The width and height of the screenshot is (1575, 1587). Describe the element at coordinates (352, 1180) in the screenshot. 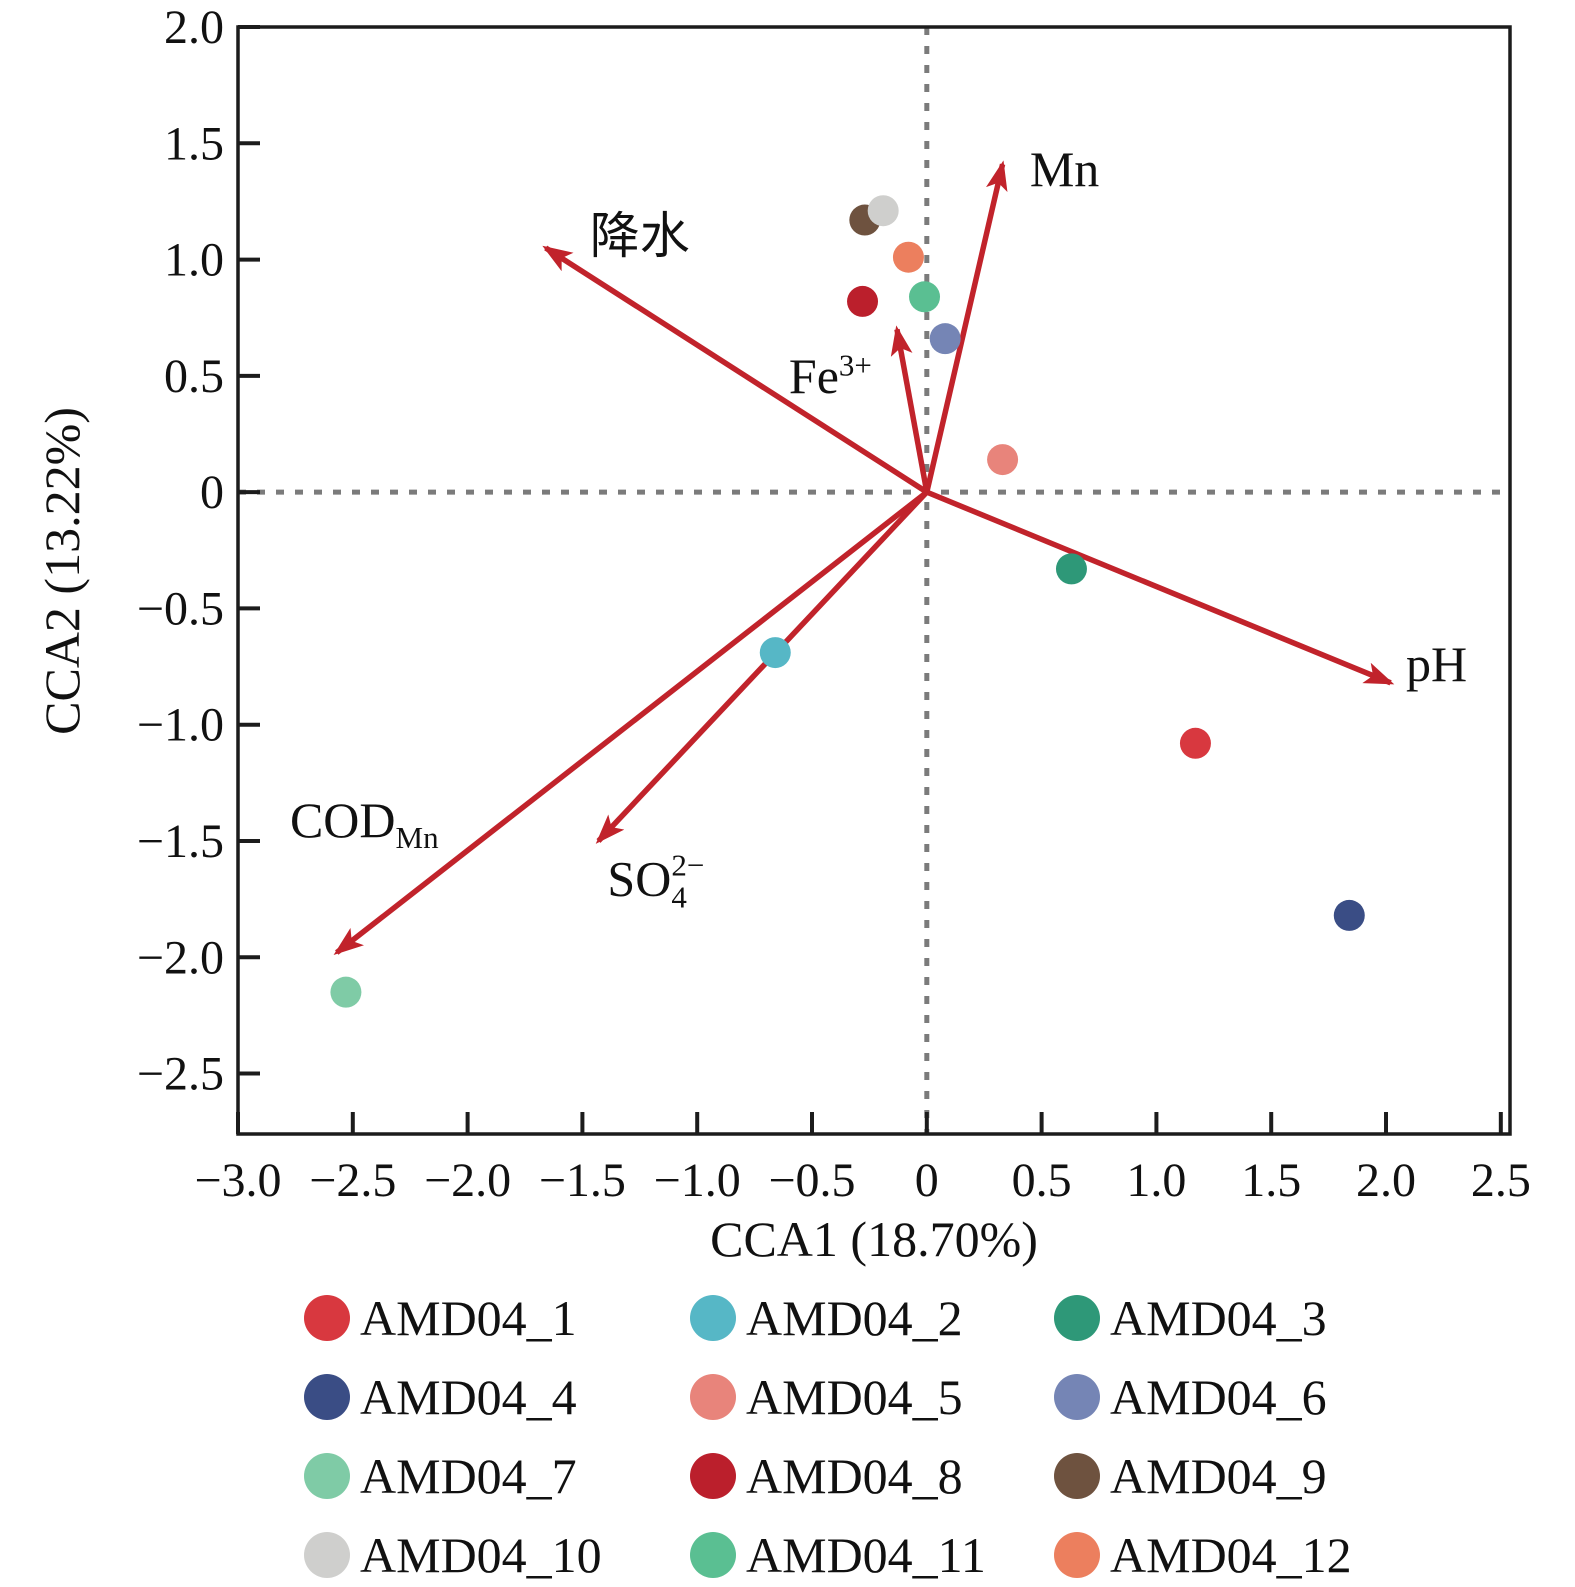

I see `x-tick-label: −2.5` at that location.